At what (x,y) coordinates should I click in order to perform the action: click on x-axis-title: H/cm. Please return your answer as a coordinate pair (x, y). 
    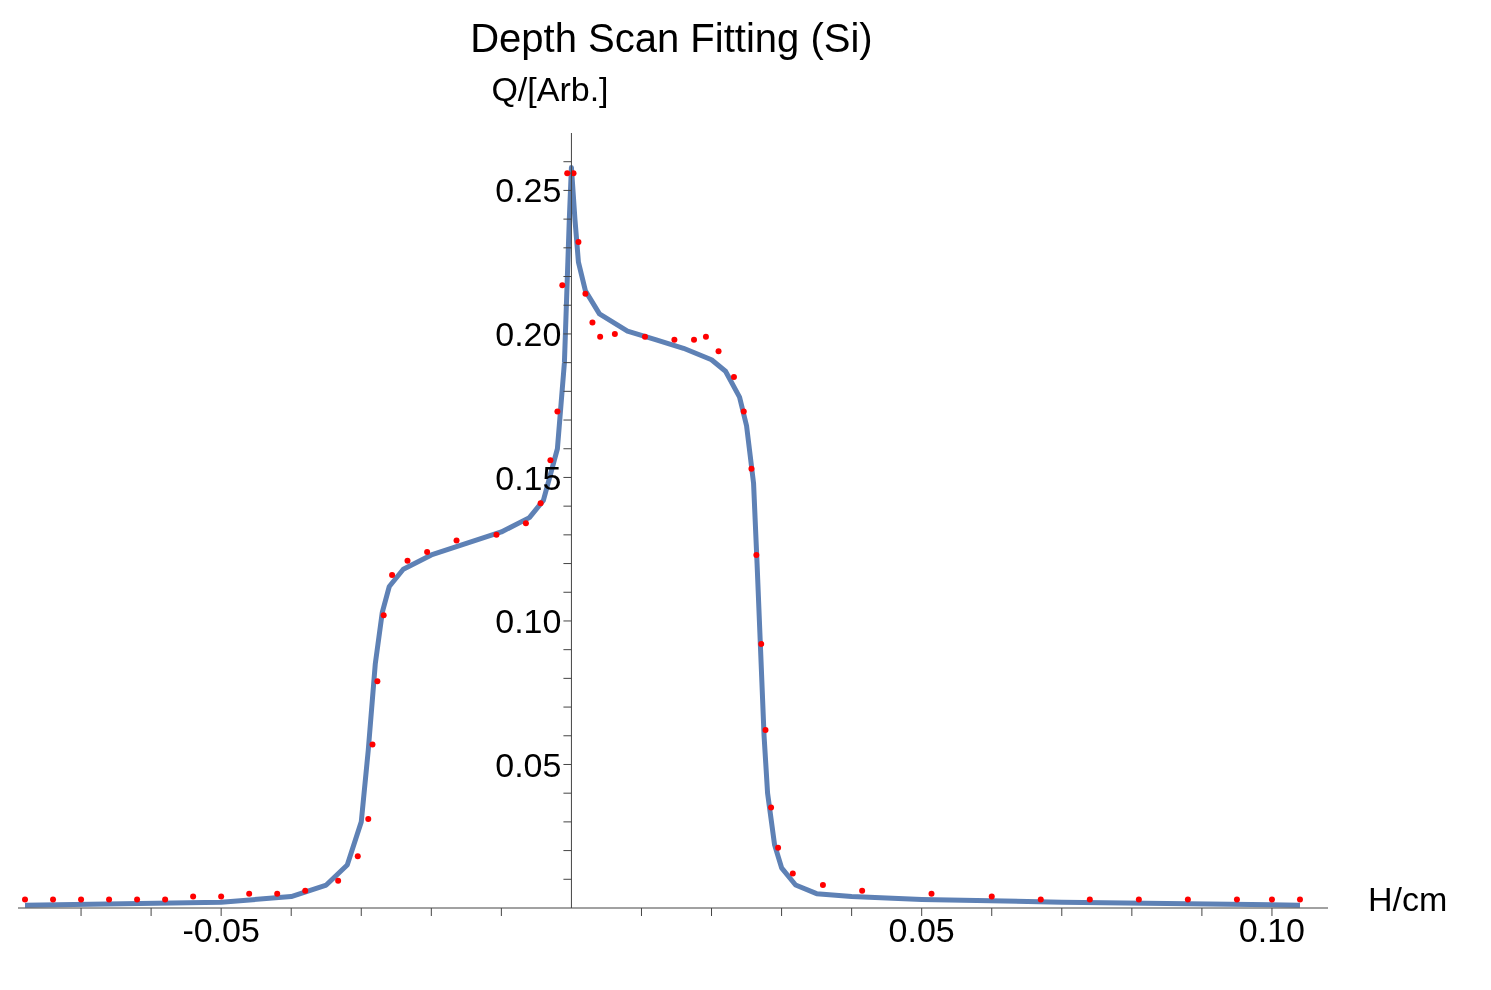
    Looking at the image, I should click on (1408, 899).